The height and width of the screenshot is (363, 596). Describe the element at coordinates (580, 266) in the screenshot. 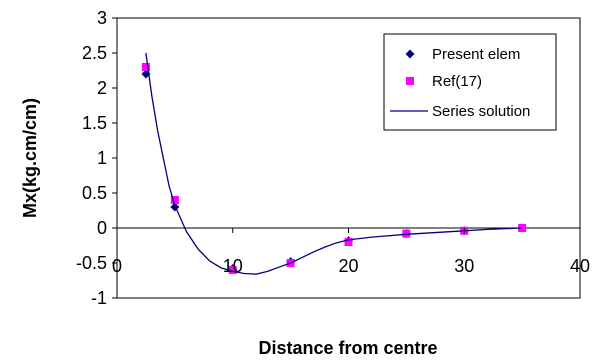

I see `x-tick-label: 40` at that location.